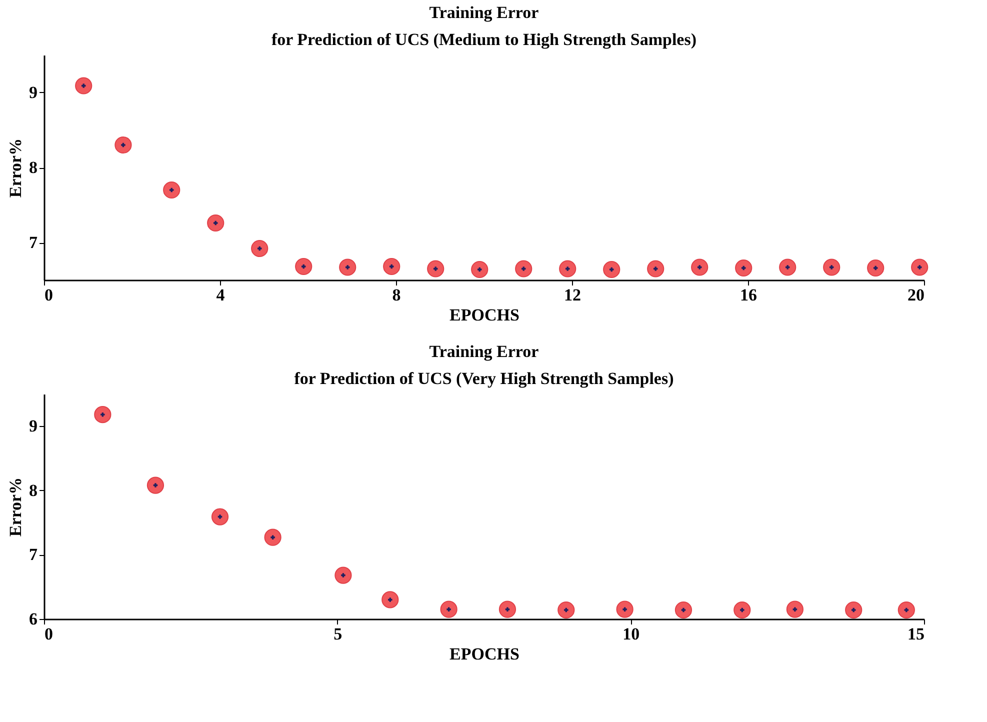 The width and height of the screenshot is (987, 722). What do you see at coordinates (916, 295) in the screenshot?
I see `x-tick-label: 20` at bounding box center [916, 295].